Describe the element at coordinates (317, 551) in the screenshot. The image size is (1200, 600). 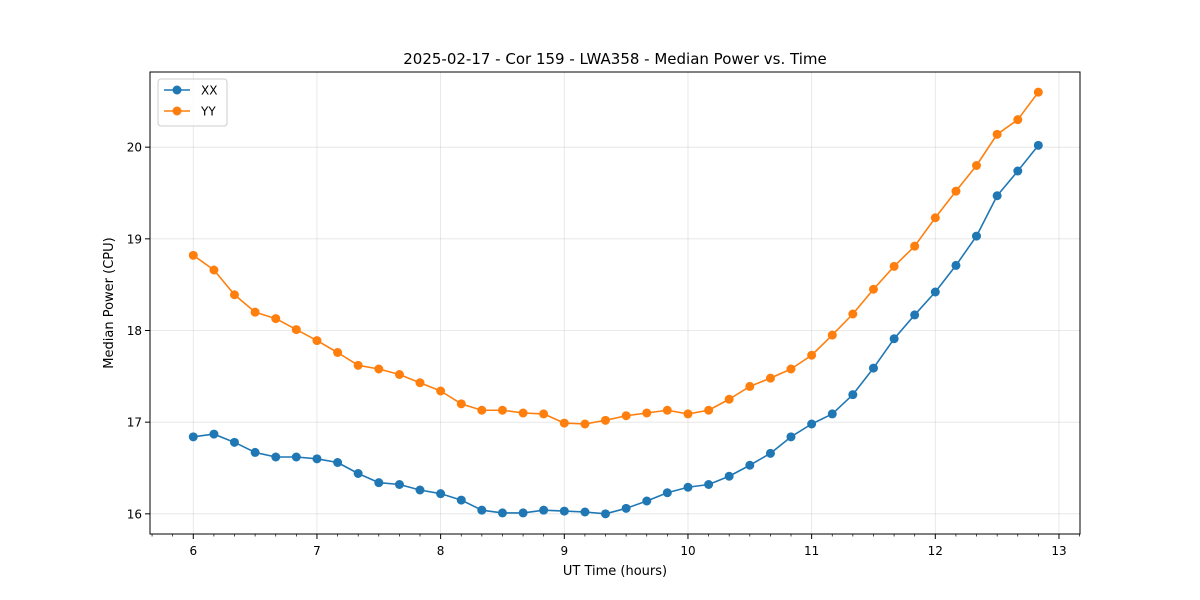
I see `x-tick-label: 7` at that location.